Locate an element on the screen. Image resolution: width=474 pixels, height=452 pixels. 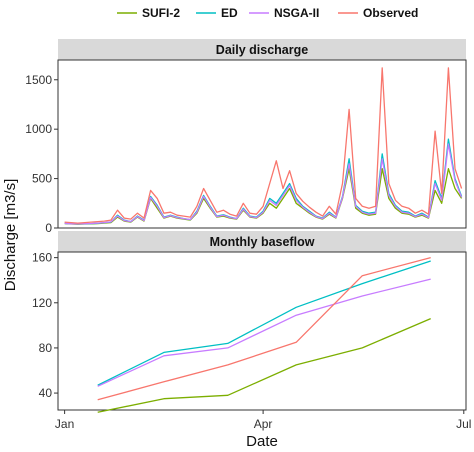
legend: SUFI-2 ED NSGA-II Observed is located at coordinates (267, 13).